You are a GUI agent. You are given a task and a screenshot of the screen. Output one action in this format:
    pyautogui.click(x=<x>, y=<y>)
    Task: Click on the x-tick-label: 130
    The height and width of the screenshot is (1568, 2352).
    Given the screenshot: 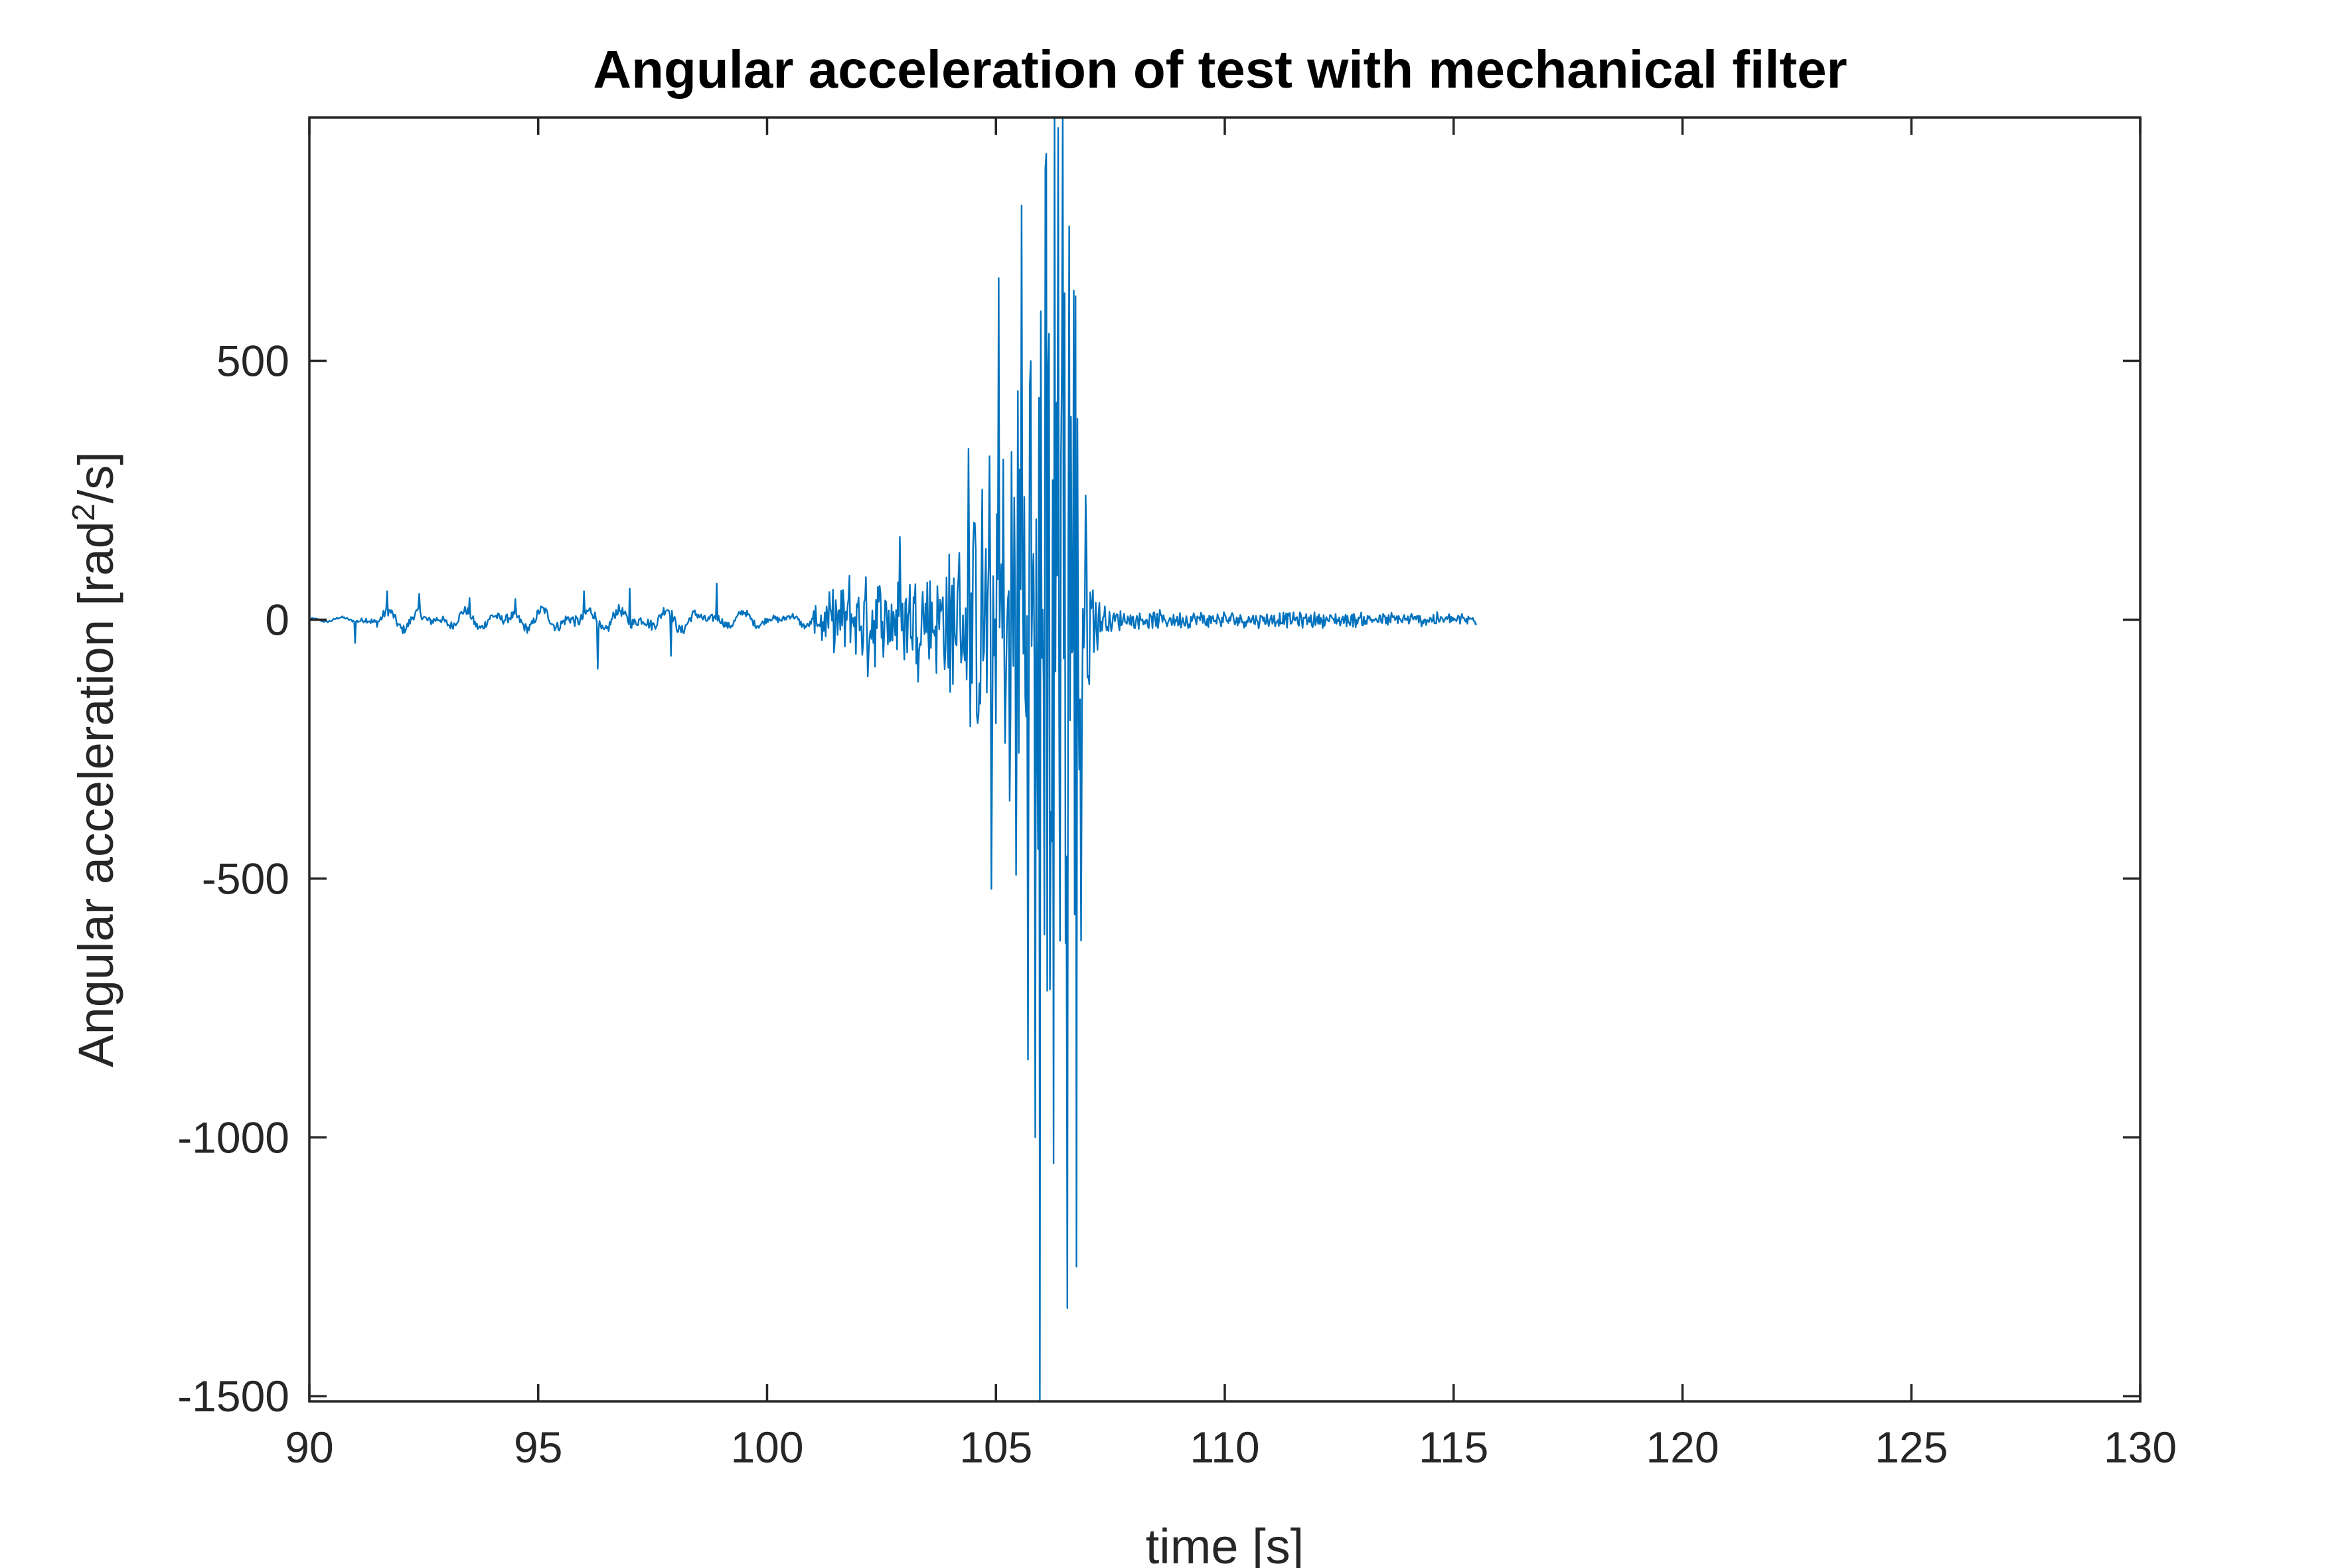 What is the action you would take?
    pyautogui.click(x=2141, y=1448)
    